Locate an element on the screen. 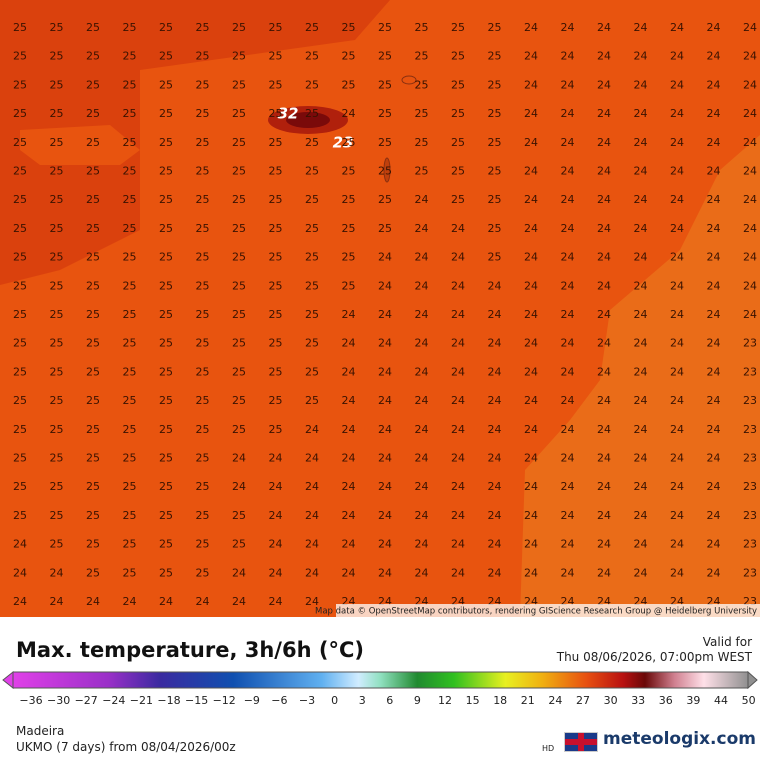 The height and width of the screenshot is (760, 760). colorbar-tick-label: 24 is located at coordinates (555, 700).